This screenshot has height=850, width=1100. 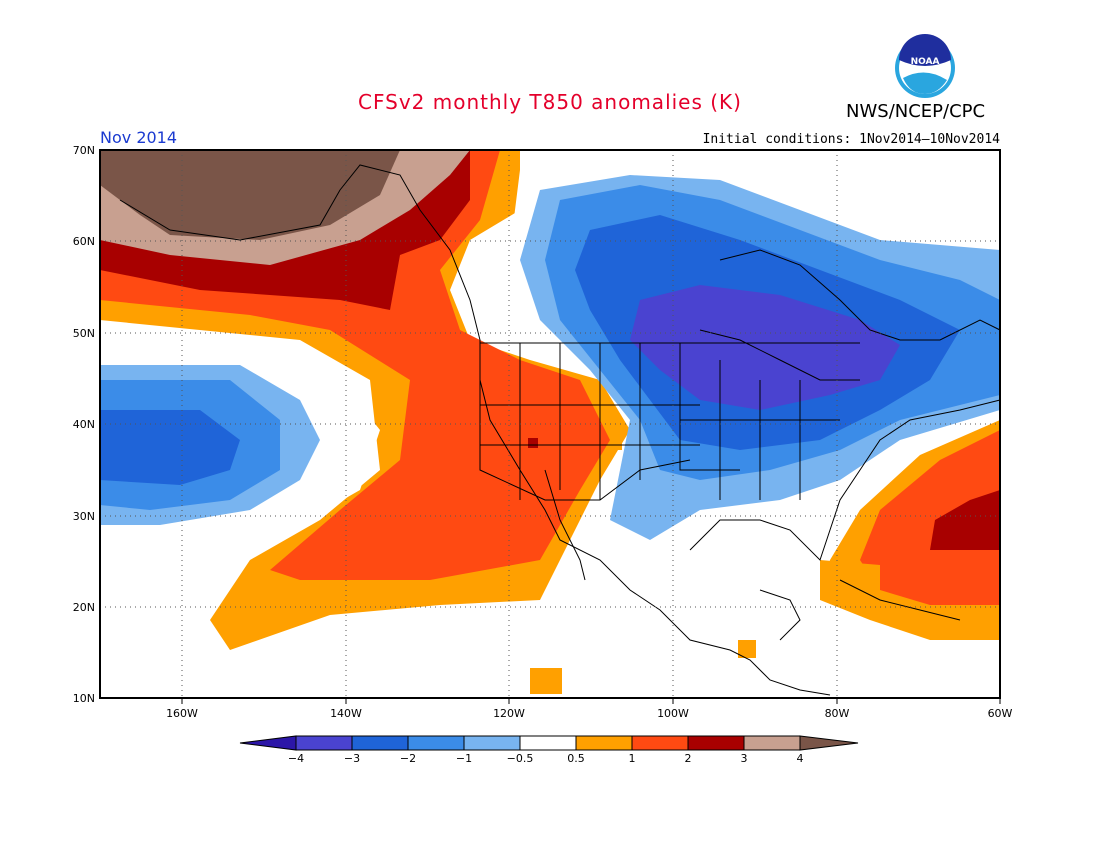 I want to click on colorbar-label: −0.5, so click(x=520, y=758).